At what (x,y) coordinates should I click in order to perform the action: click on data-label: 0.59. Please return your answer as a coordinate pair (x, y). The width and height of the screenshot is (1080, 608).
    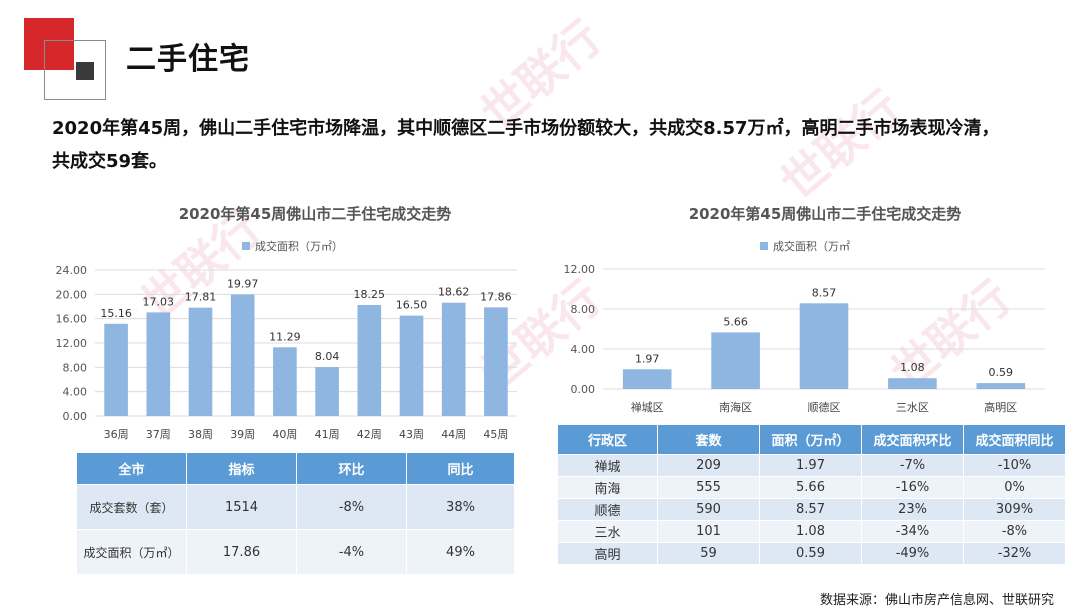
    Looking at the image, I should click on (1001, 372).